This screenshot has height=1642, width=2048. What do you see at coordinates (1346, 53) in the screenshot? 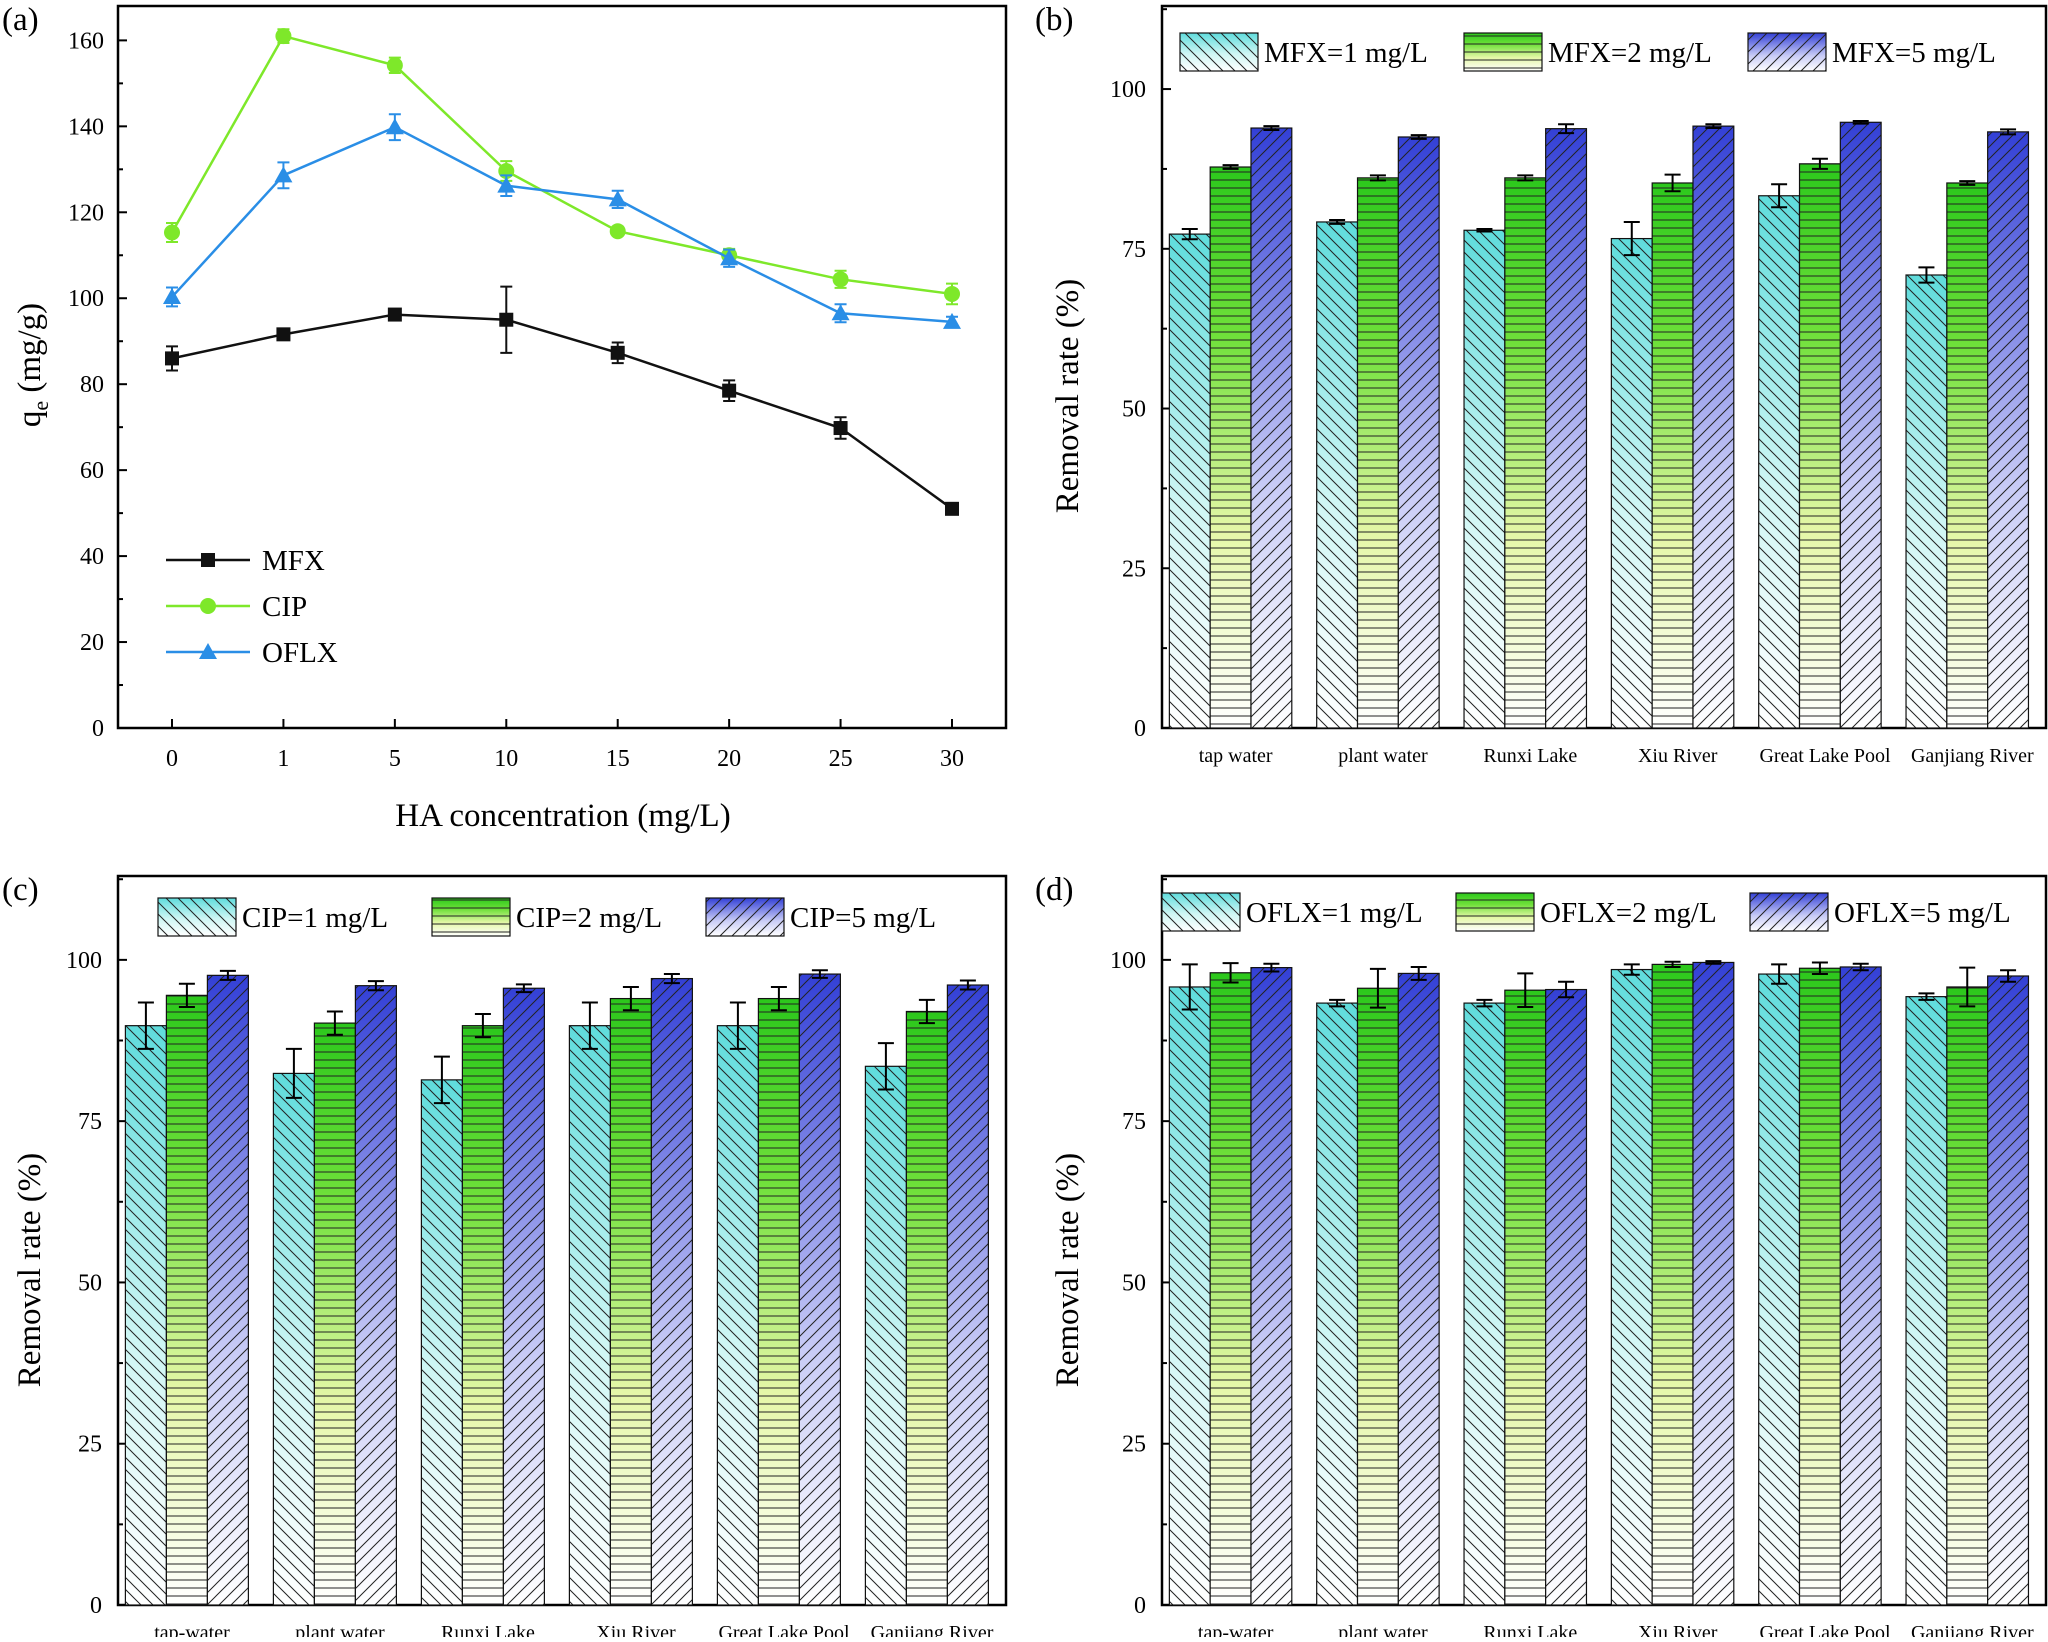
I see `panel-b-legend-label: MFX=1 mg/L` at bounding box center [1346, 53].